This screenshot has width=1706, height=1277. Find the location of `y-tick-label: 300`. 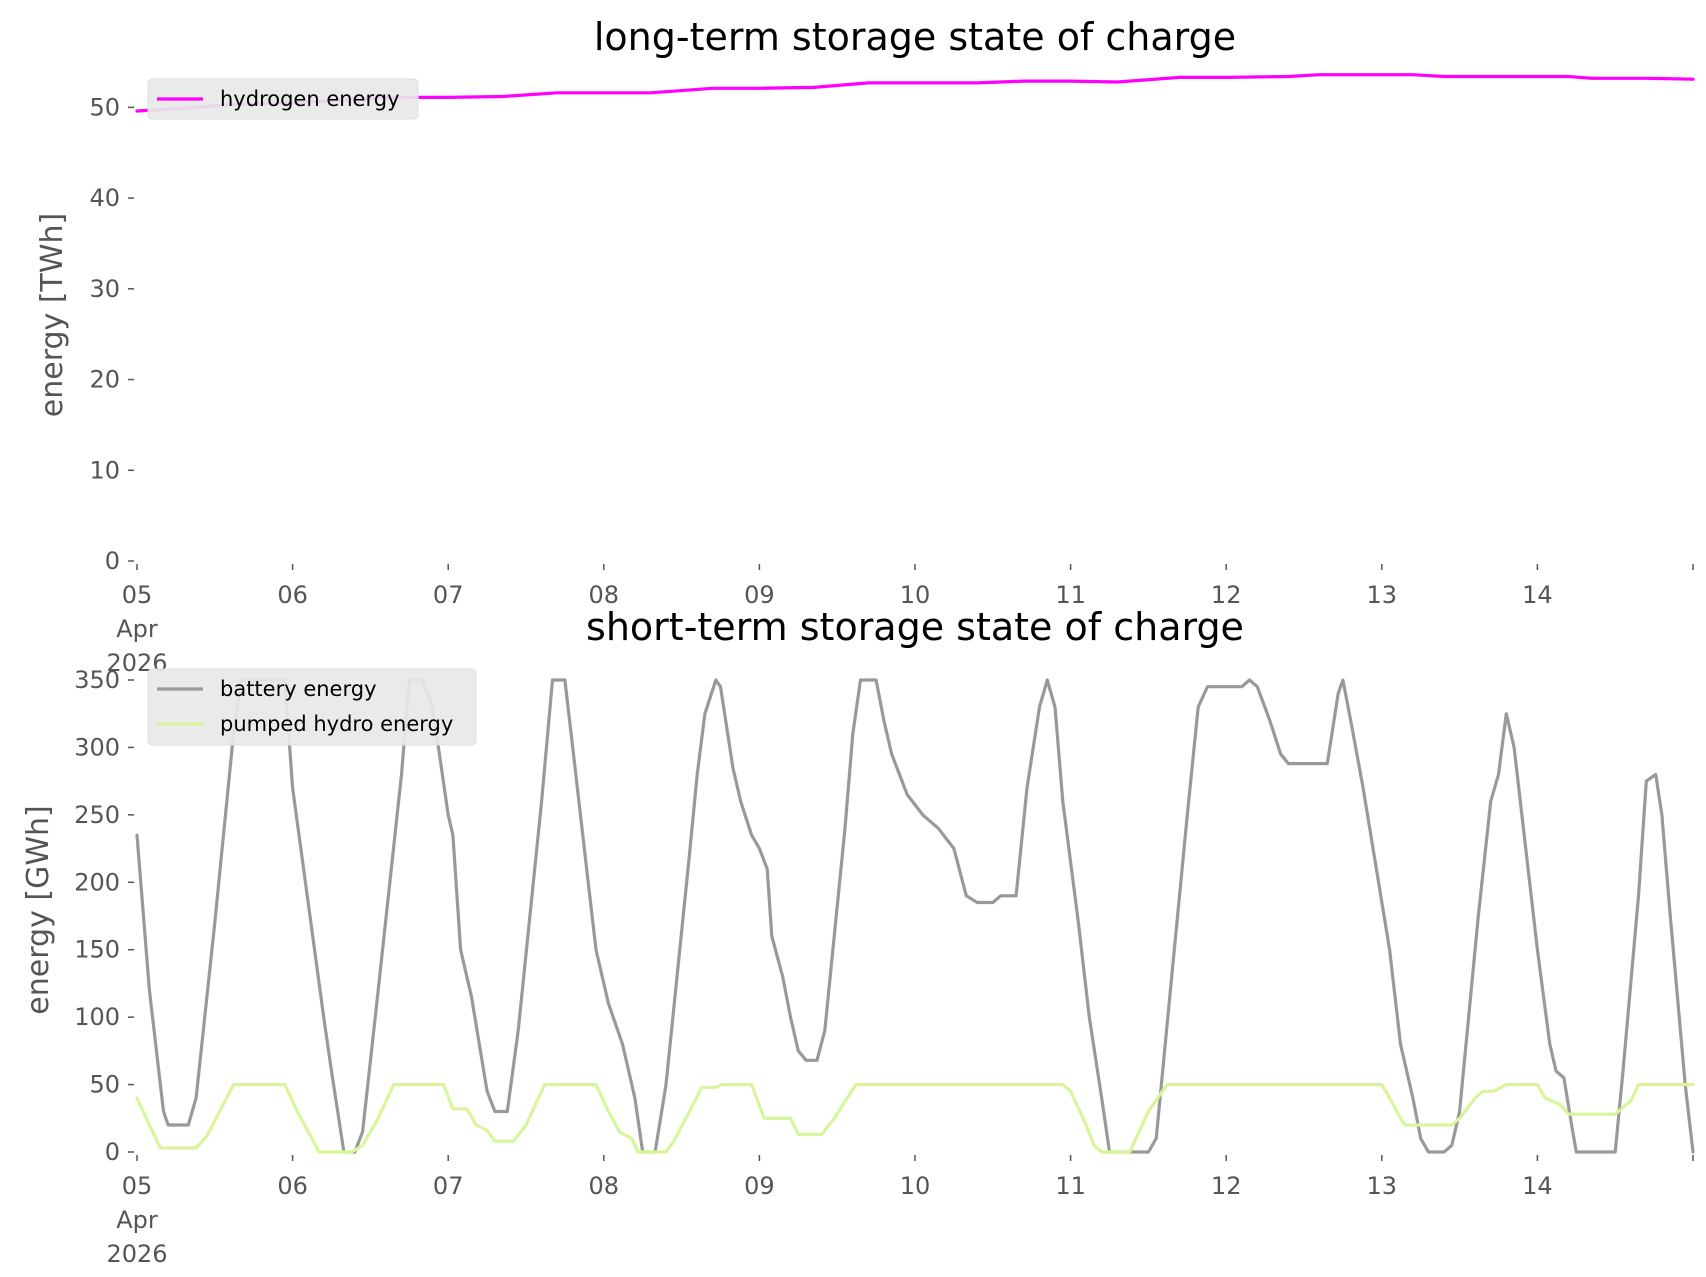

y-tick-label: 300 is located at coordinates (97, 747).